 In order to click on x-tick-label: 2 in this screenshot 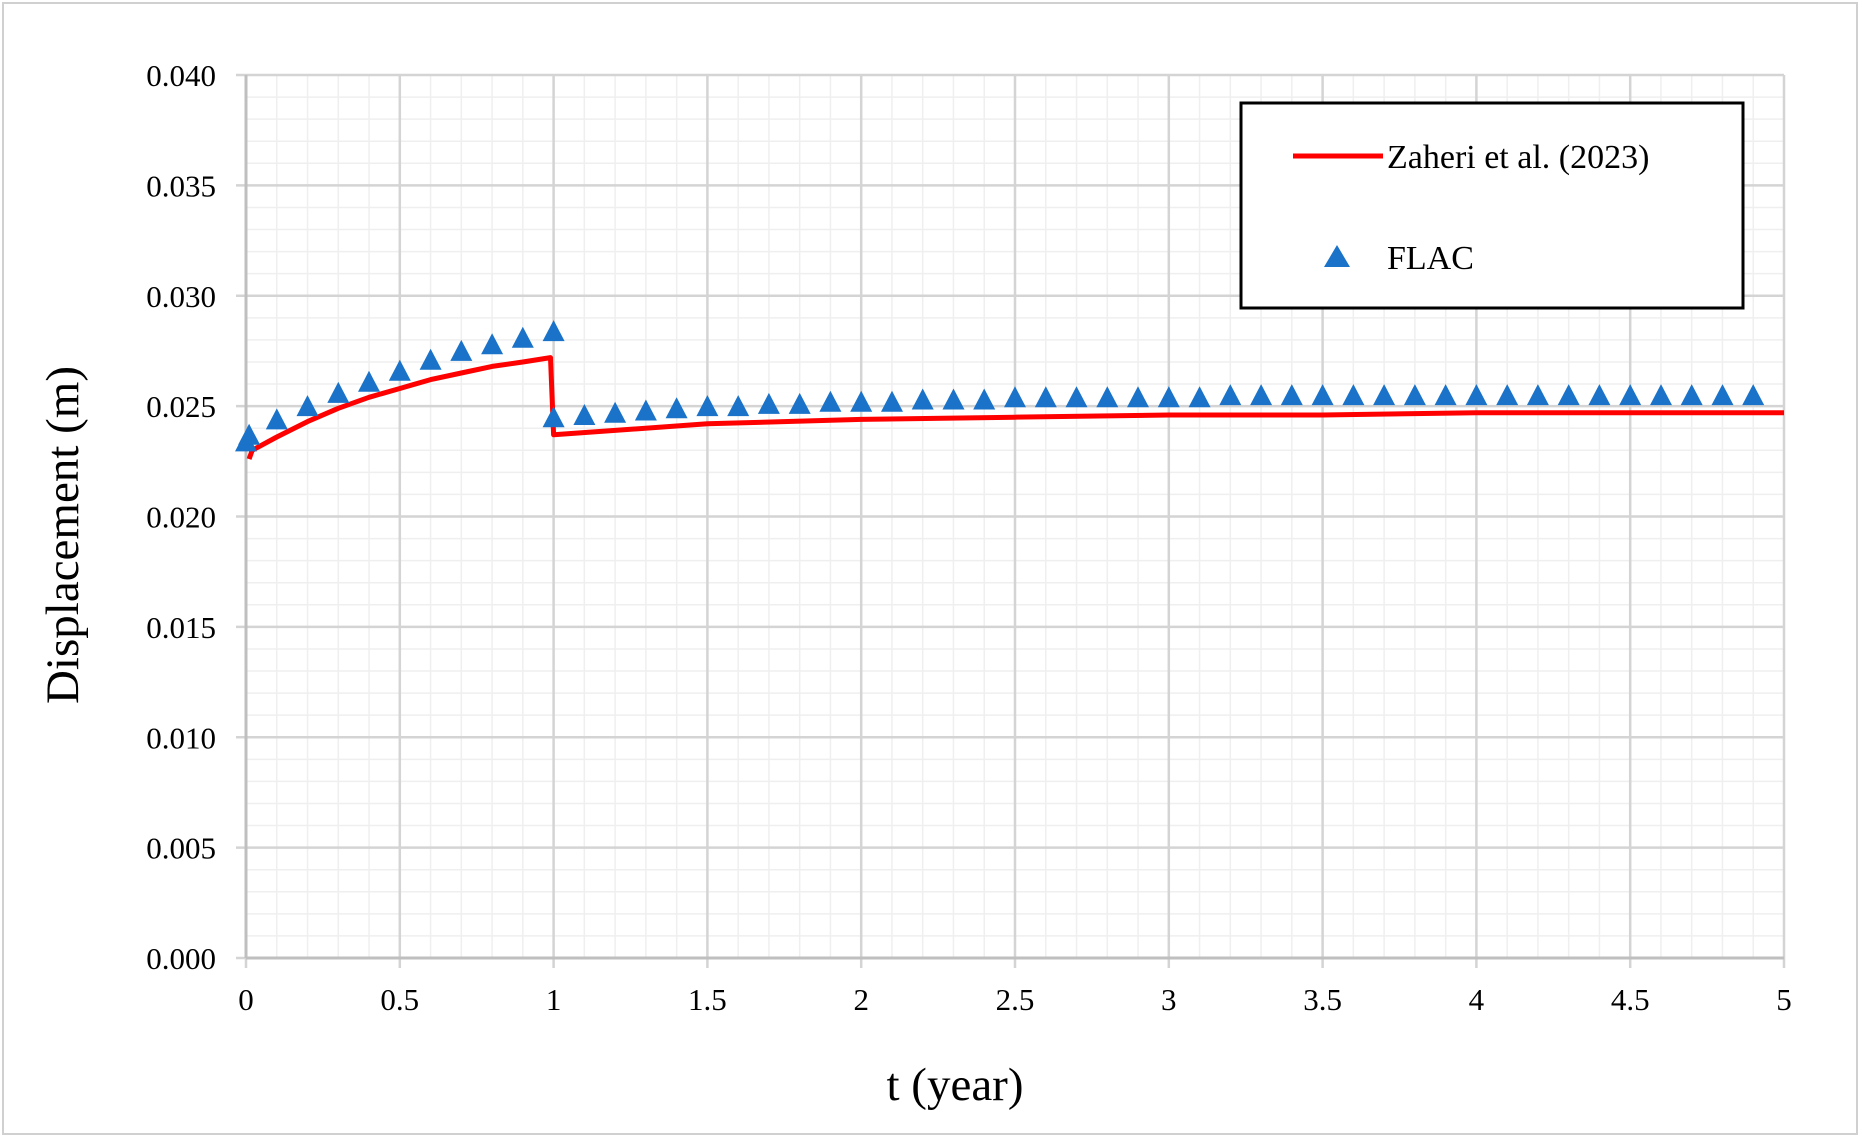, I will do `click(861, 999)`.